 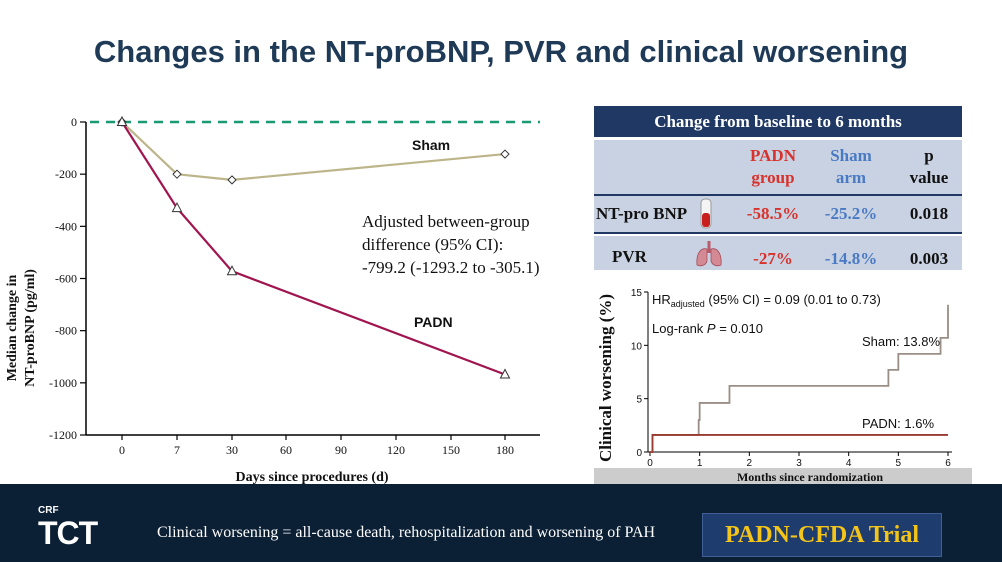 What do you see at coordinates (799, 443) in the screenshot?
I see `padn-km-curve` at bounding box center [799, 443].